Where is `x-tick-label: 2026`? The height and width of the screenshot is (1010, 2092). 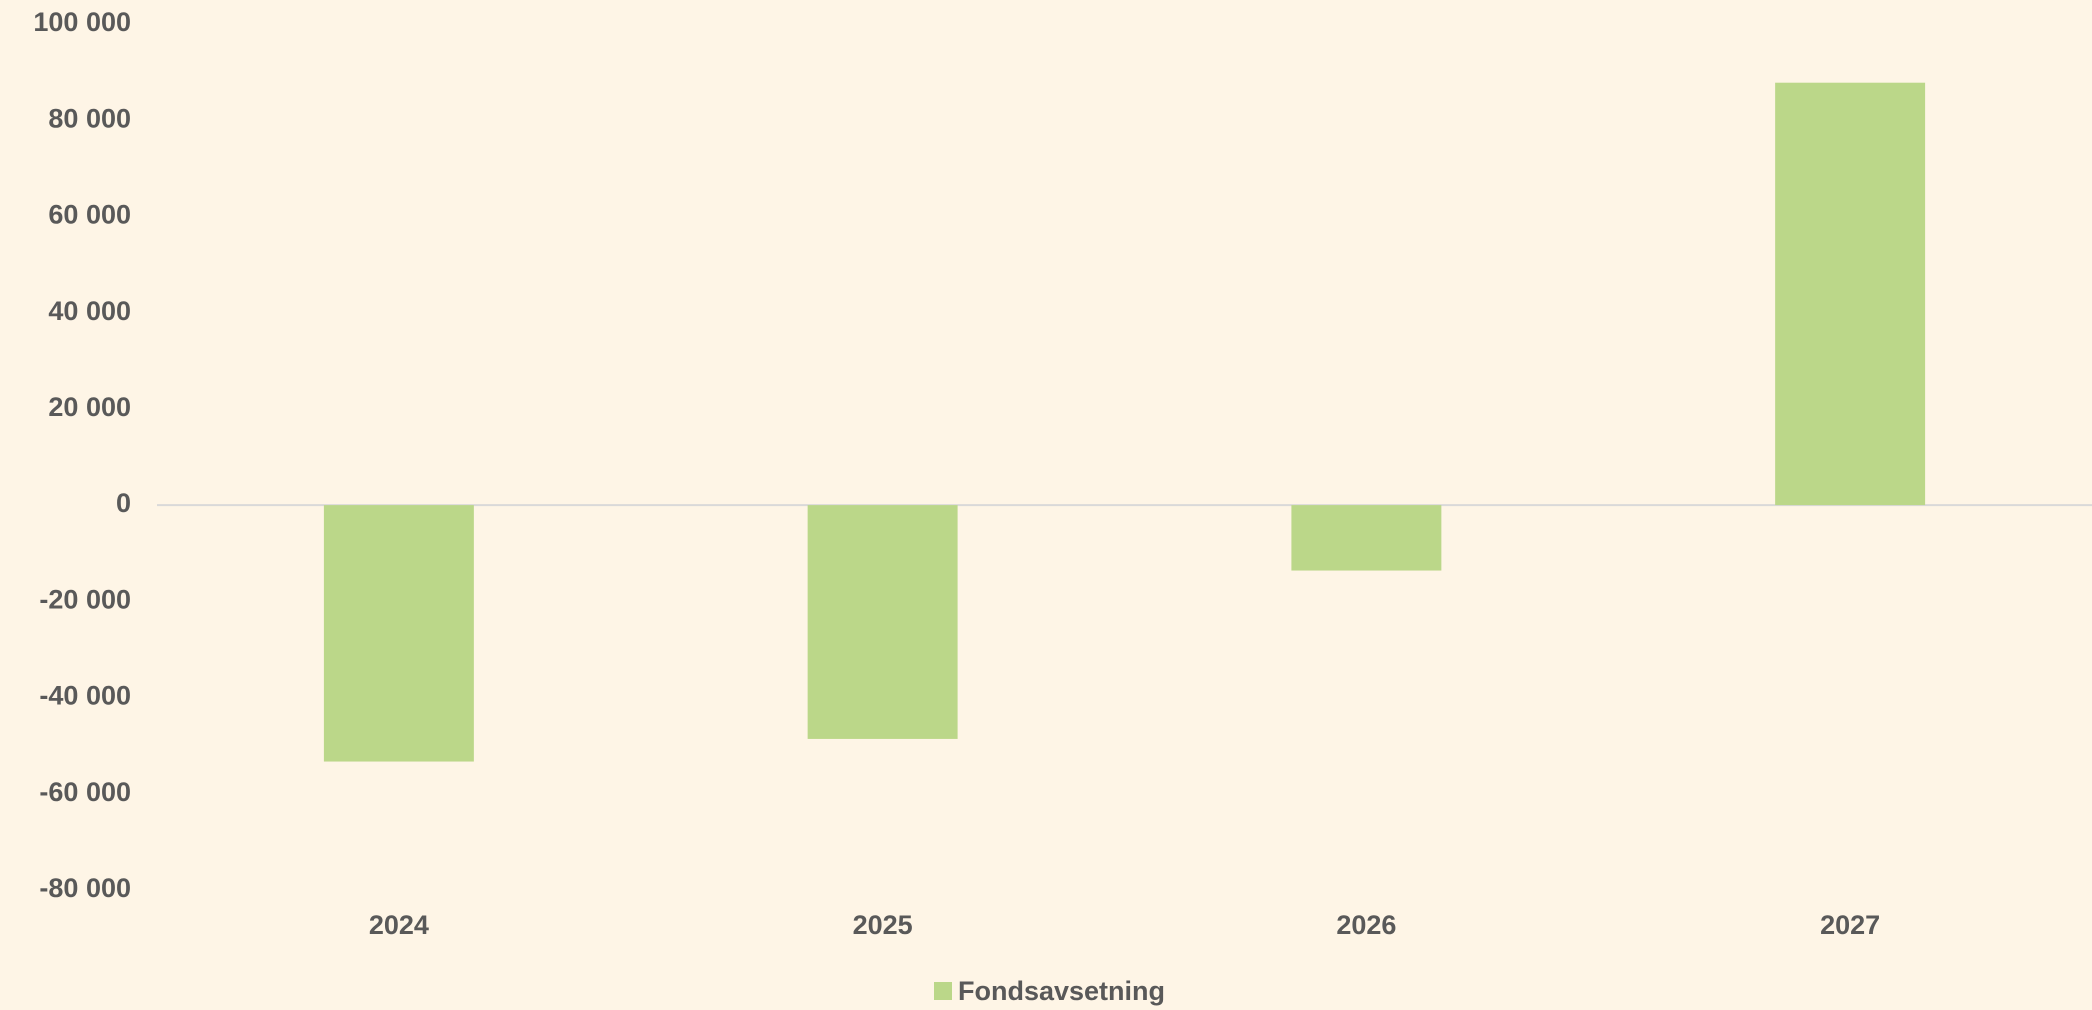
x-tick-label: 2026 is located at coordinates (1366, 925).